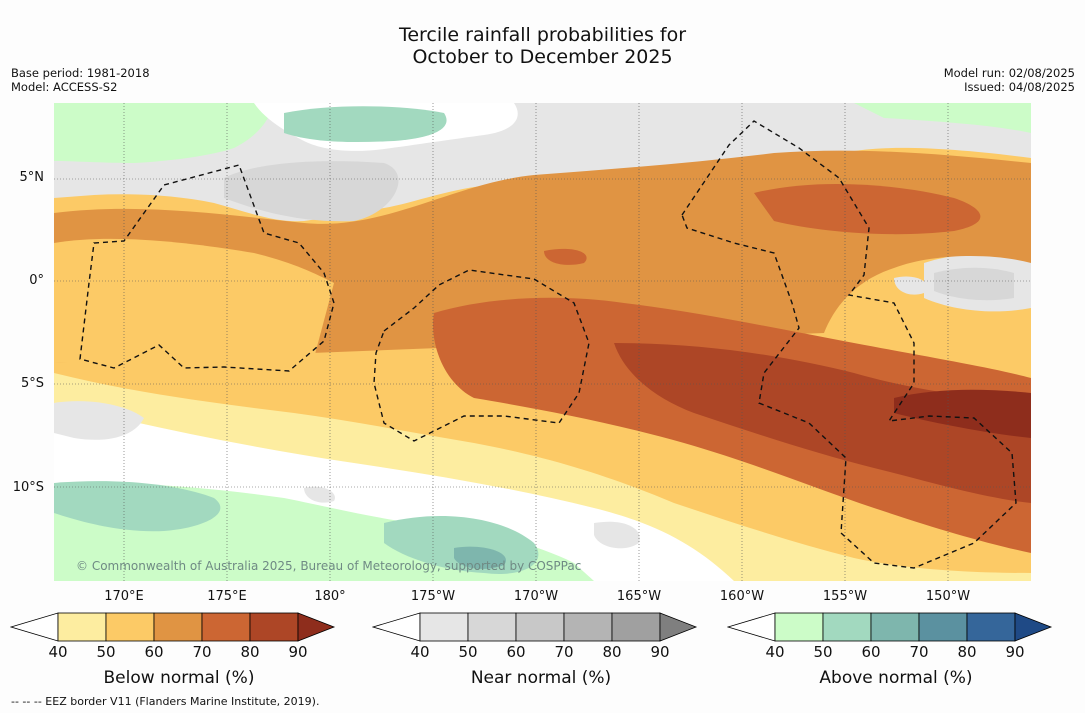 This screenshot has height=713, width=1085. Describe the element at coordinates (28, 487) in the screenshot. I see `lat-label-10s: 10°S` at that location.